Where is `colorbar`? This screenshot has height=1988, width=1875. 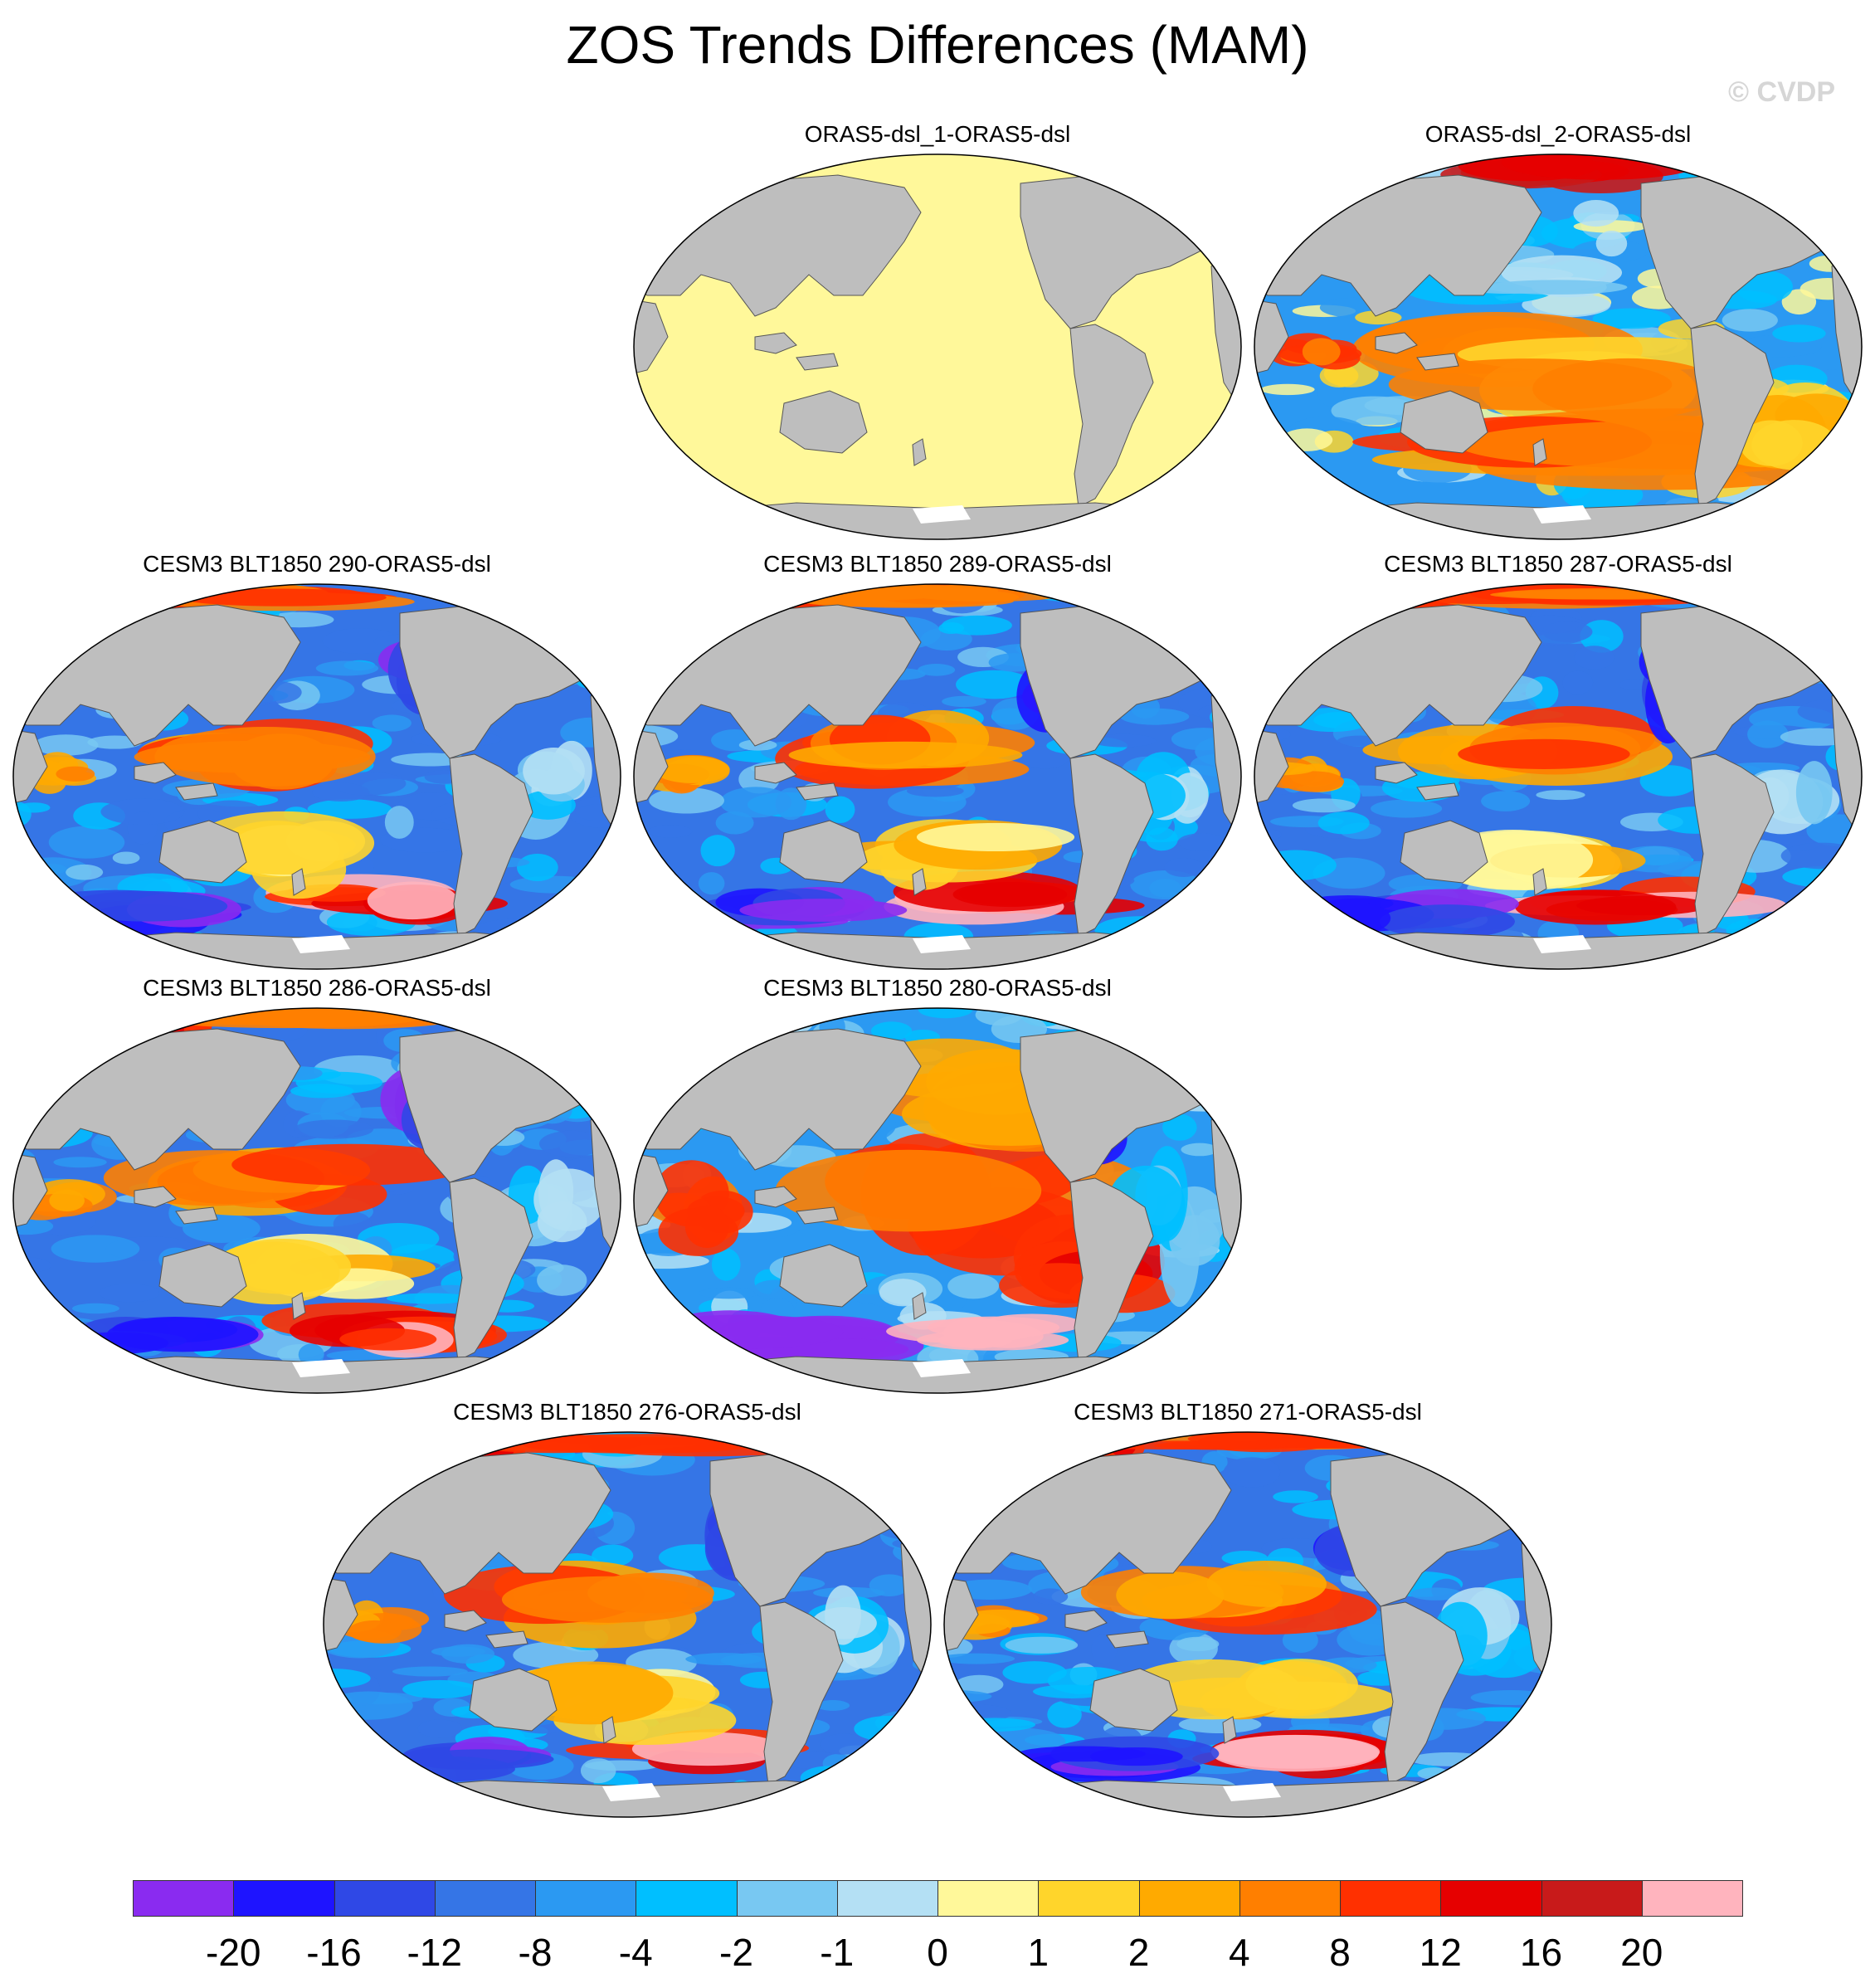 colorbar is located at coordinates (938, 1899).